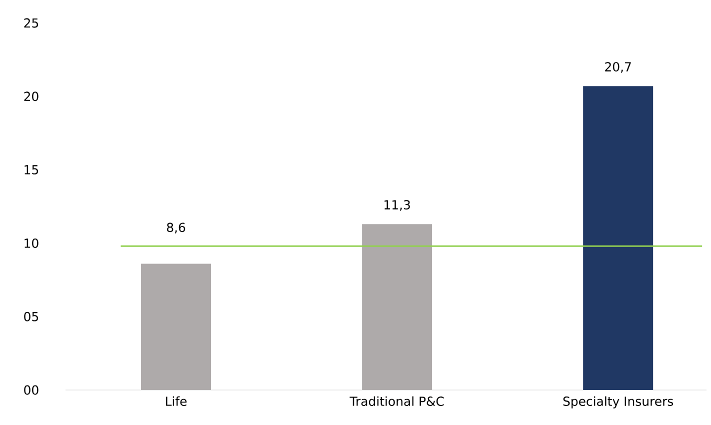  What do you see at coordinates (31, 317) in the screenshot?
I see `y-tick-label: 05` at bounding box center [31, 317].